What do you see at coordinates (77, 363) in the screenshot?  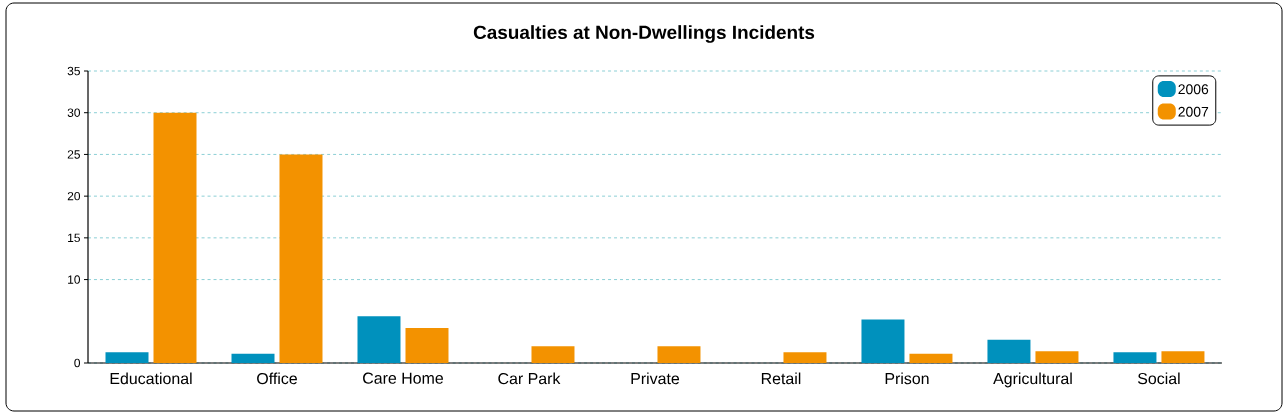 I see `y-tick-label: 0` at bounding box center [77, 363].